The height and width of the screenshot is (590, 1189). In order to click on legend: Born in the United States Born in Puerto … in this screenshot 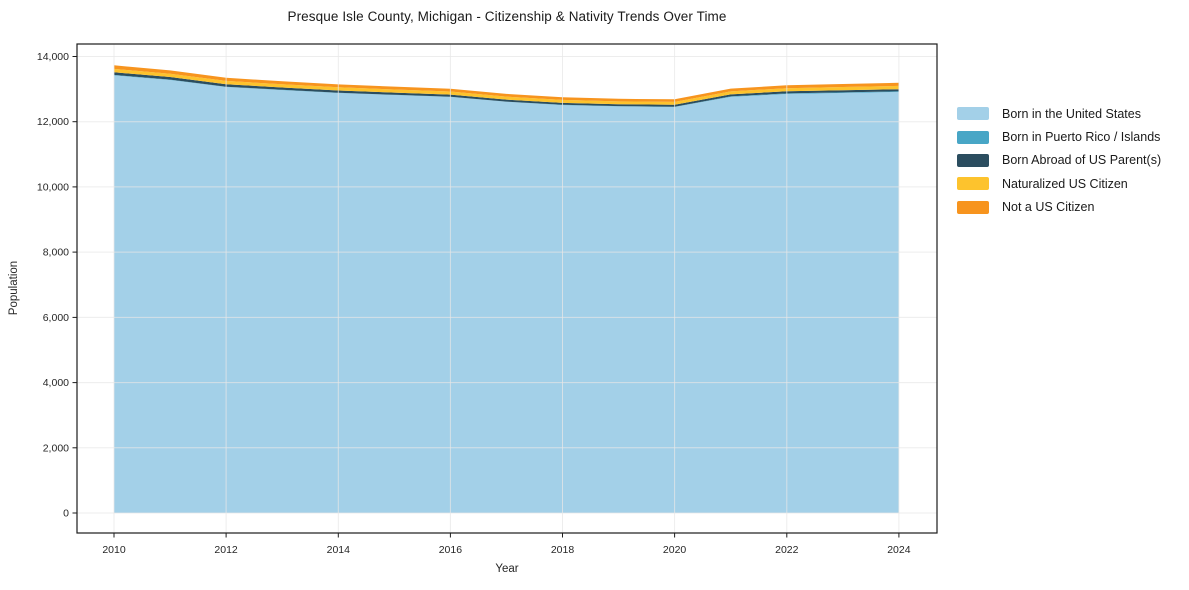, I will do `click(1059, 160)`.